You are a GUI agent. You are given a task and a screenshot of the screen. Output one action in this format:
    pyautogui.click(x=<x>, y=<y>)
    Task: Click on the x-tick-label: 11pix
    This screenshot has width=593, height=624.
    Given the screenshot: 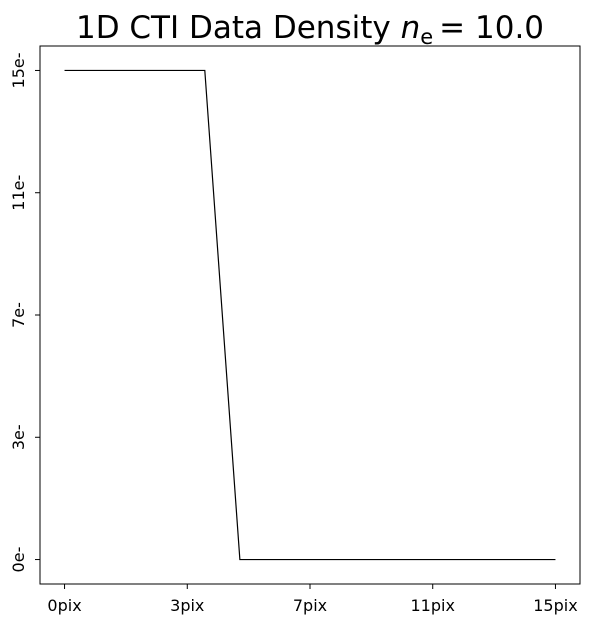 What is the action you would take?
    pyautogui.click(x=433, y=605)
    